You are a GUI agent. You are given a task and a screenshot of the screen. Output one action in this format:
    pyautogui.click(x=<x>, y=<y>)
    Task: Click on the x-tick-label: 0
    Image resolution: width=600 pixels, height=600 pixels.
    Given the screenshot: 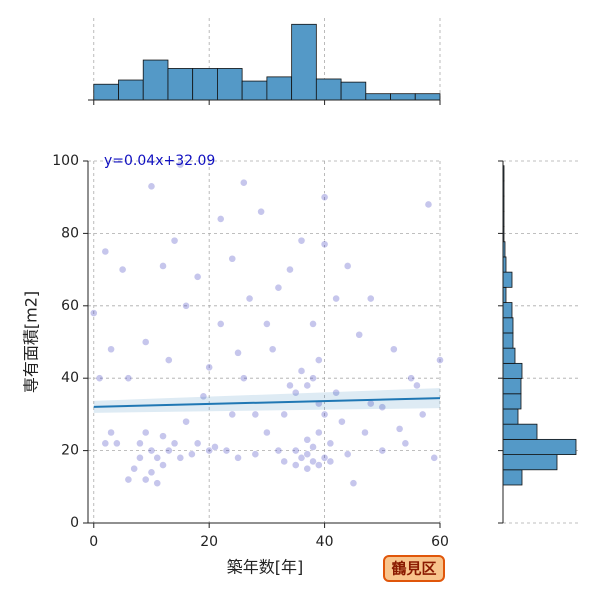 What is the action you would take?
    pyautogui.click(x=93, y=542)
    